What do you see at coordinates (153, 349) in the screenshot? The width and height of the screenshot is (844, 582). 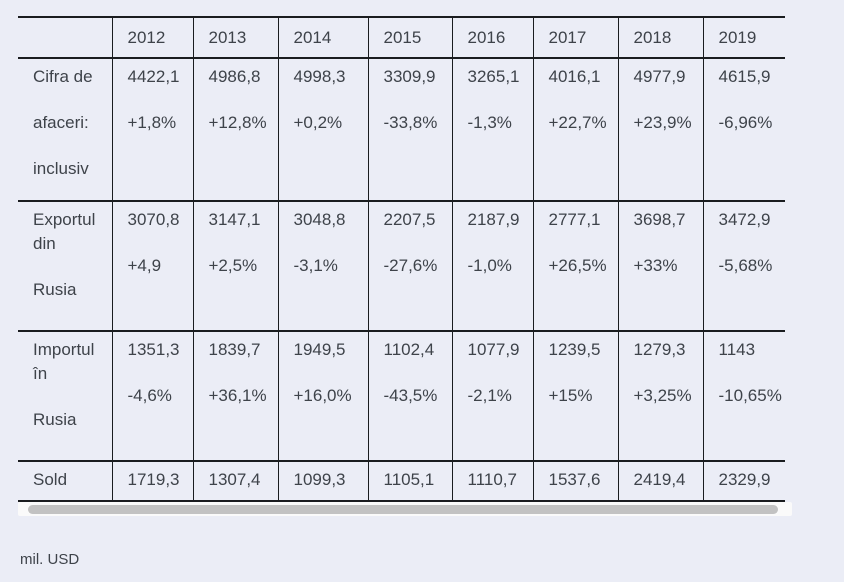 I see `cell-value: 1351,3` at bounding box center [153, 349].